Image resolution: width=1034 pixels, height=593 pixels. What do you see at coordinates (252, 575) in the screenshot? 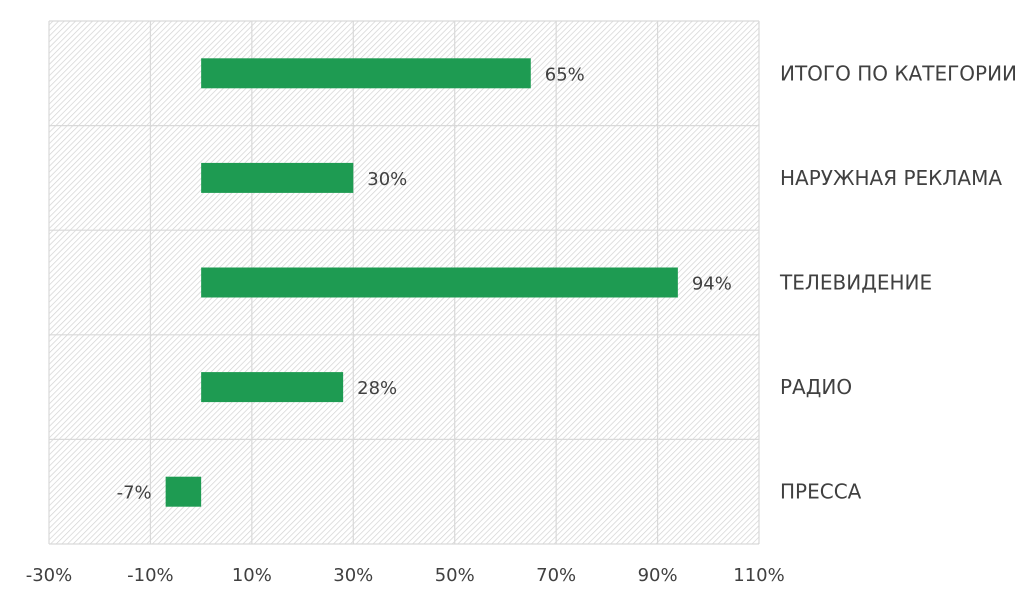
I see `x-tick-label: 10%` at bounding box center [252, 575].